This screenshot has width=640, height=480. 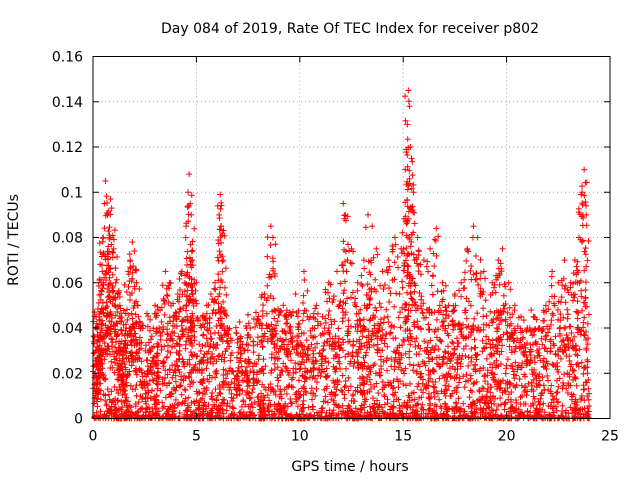 What do you see at coordinates (67, 374) in the screenshot?
I see `y-tick-label: 0.02` at bounding box center [67, 374].